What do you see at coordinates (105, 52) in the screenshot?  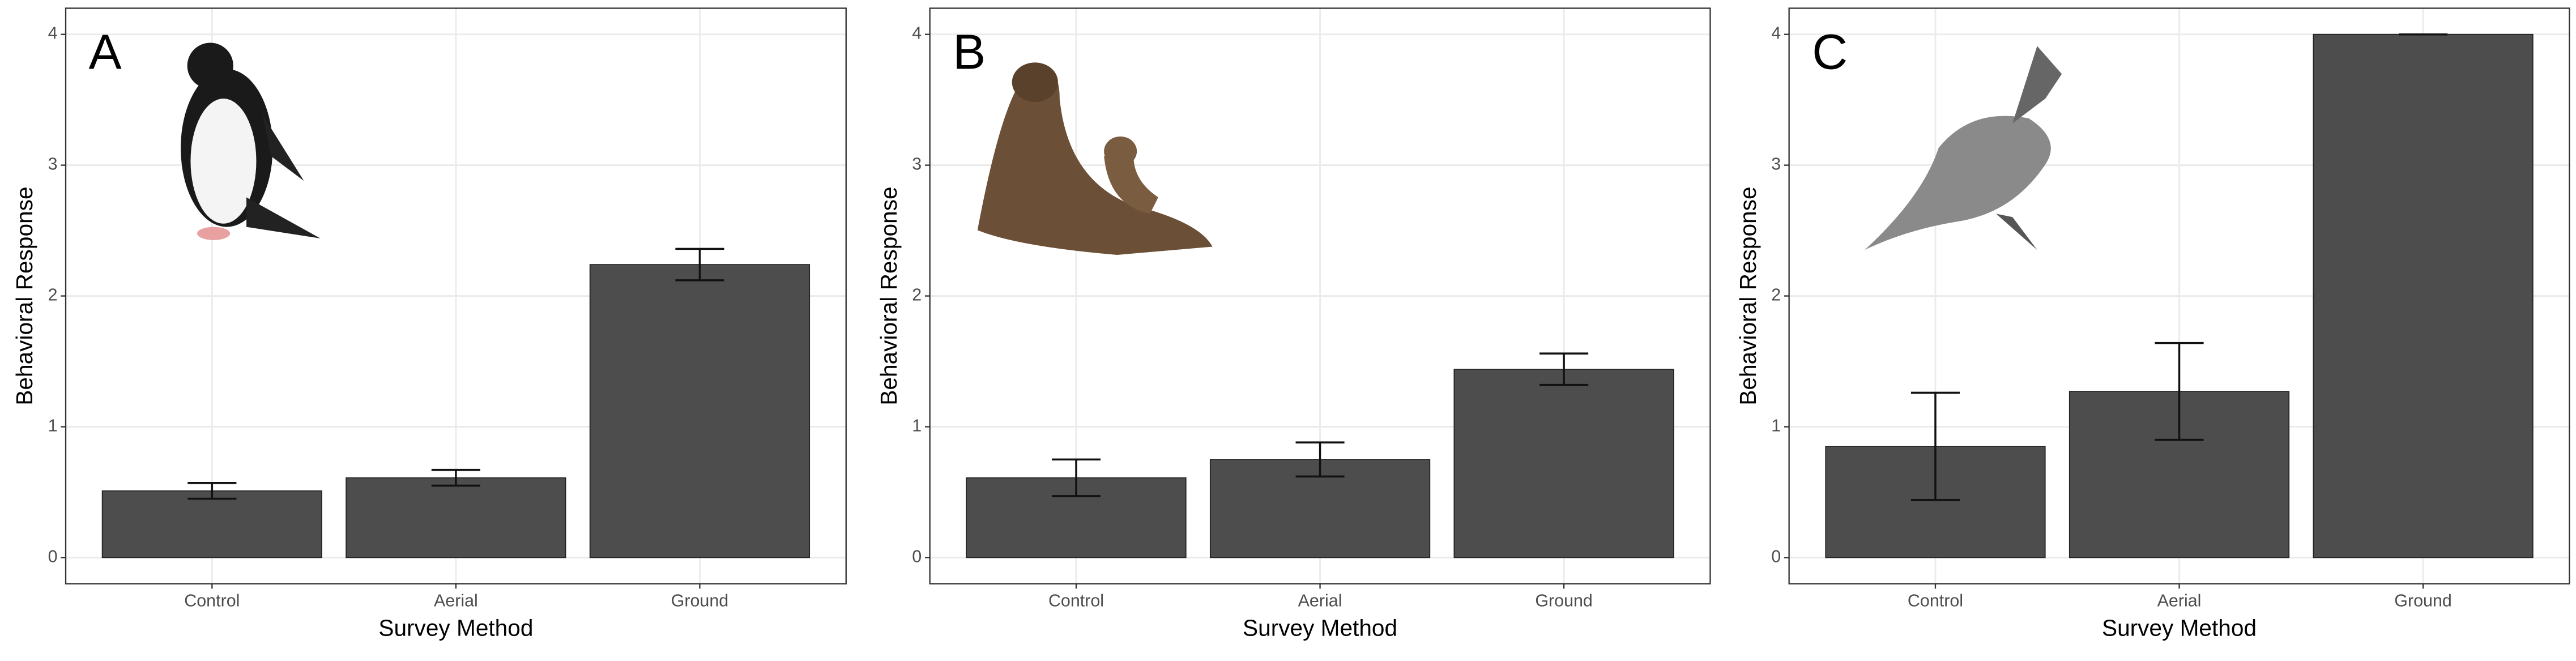 I see `panel-label: A` at bounding box center [105, 52].